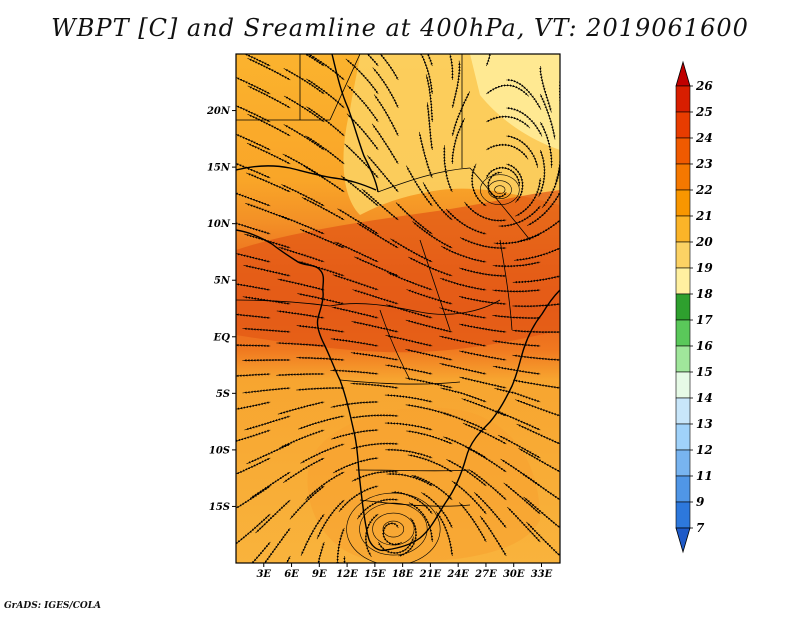 This screenshot has width=800, height=618. I want to click on colorbar-label: 18, so click(704, 294).